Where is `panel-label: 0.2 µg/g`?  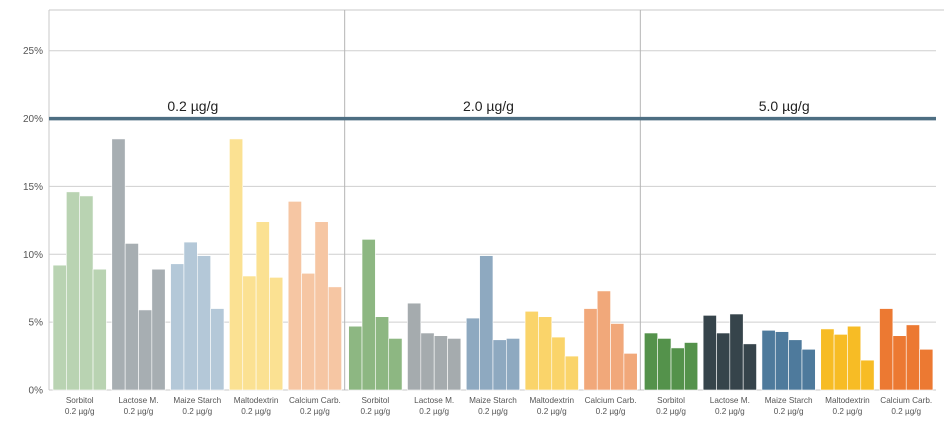 panel-label: 0.2 µg/g is located at coordinates (192, 106).